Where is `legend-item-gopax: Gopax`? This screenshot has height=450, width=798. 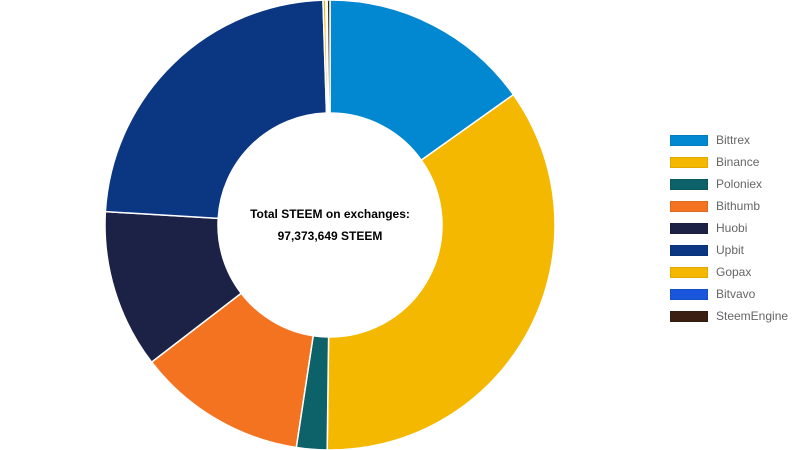 legend-item-gopax: Gopax is located at coordinates (729, 272).